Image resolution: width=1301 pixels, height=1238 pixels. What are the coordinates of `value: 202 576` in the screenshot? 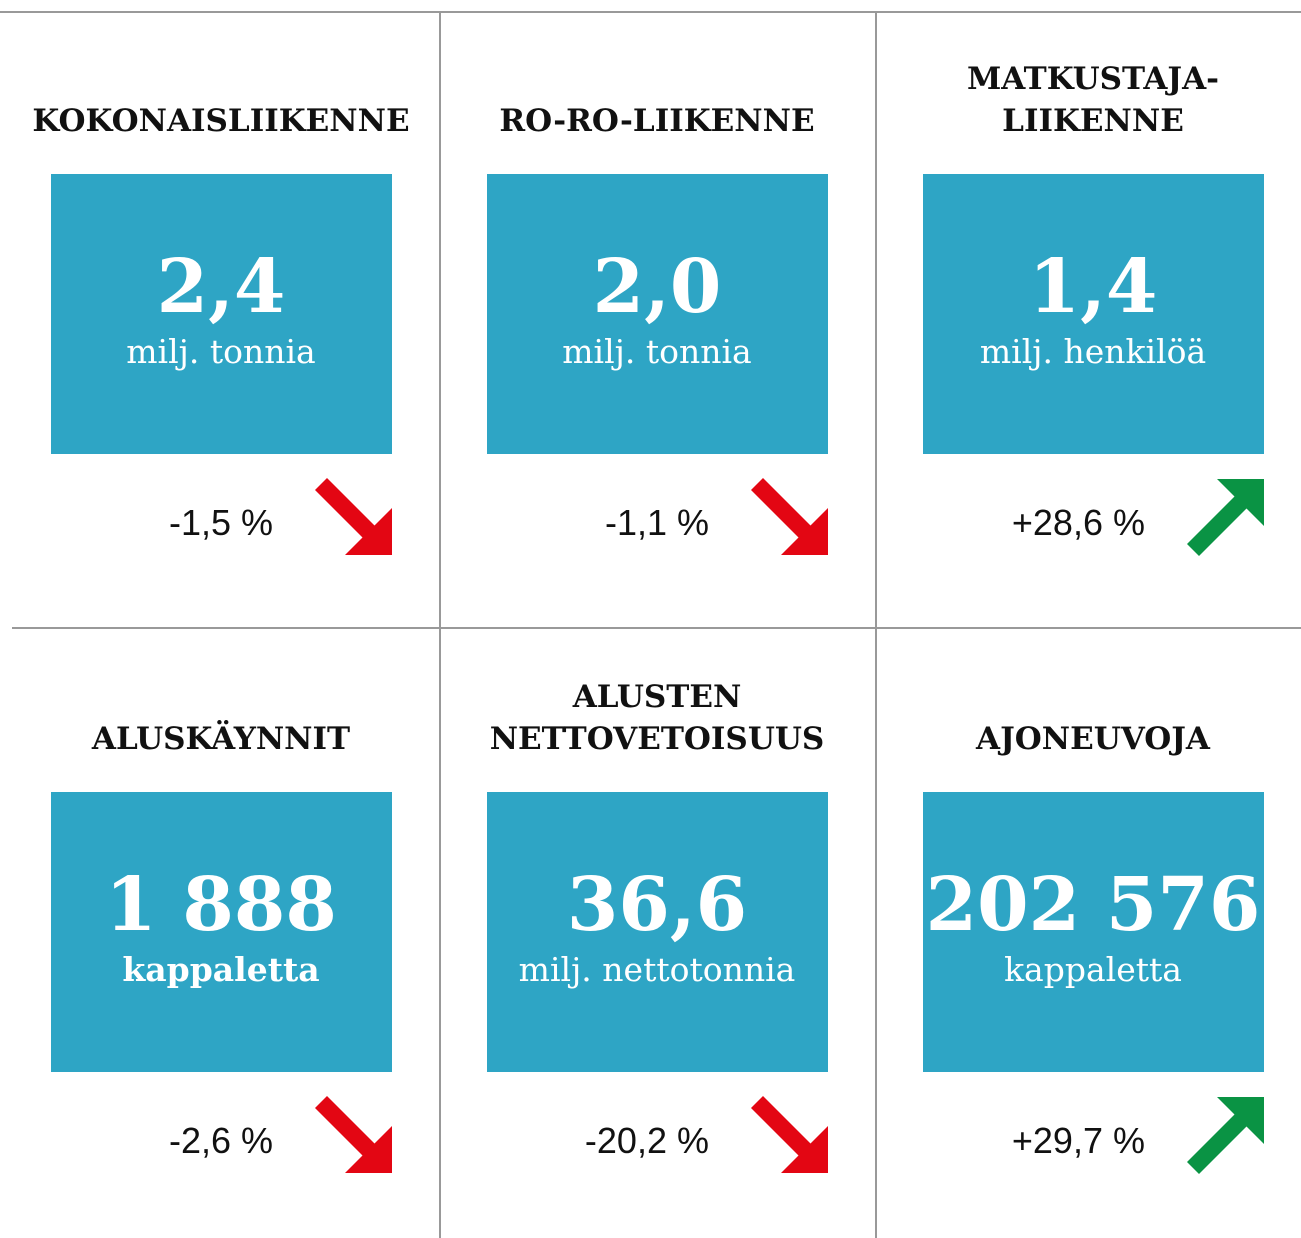 It's located at (1093, 905).